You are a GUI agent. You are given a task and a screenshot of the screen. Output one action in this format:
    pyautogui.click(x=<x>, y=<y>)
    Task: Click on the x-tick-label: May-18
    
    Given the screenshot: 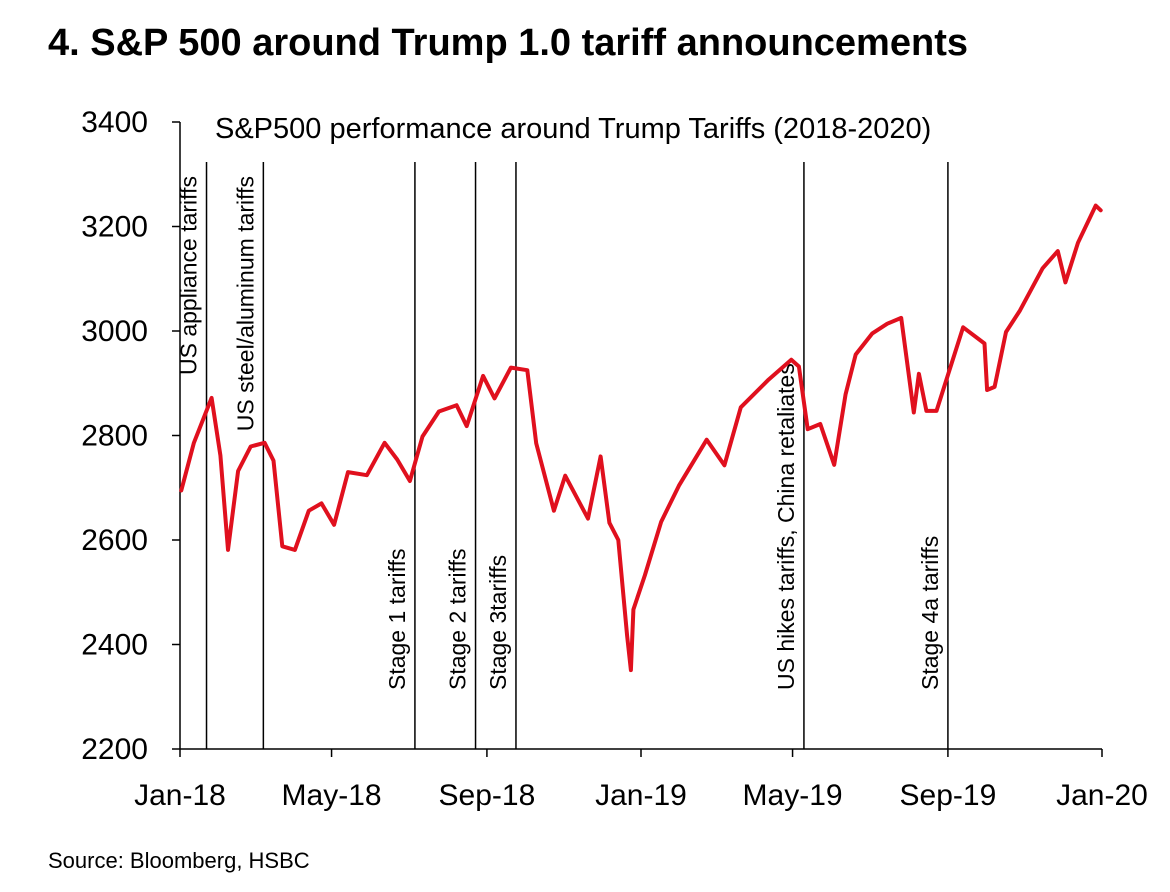 What is the action you would take?
    pyautogui.click(x=332, y=795)
    